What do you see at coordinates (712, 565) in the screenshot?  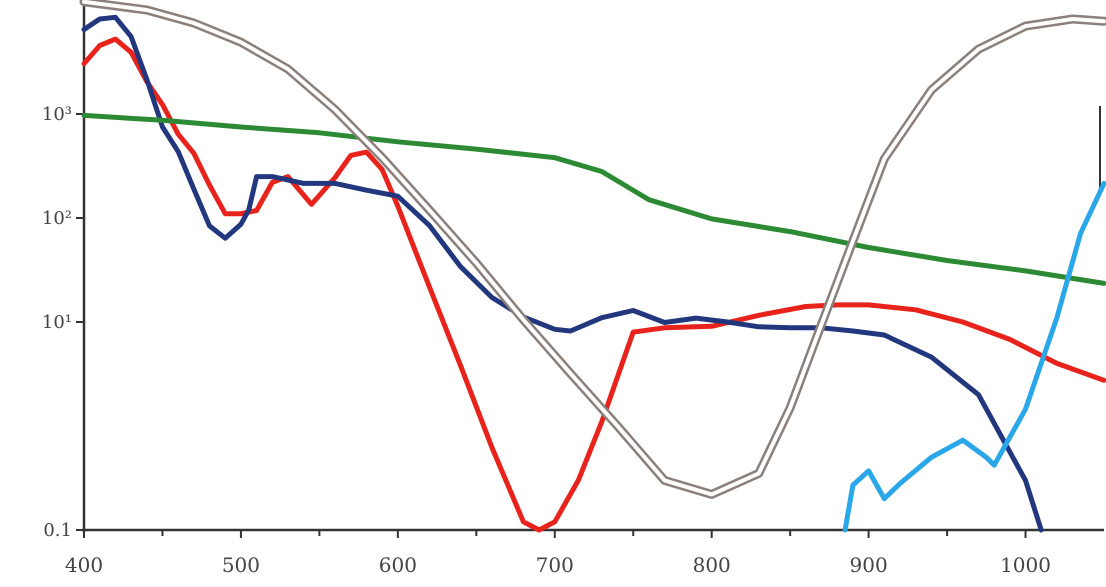 I see `x-tick-label: 800` at bounding box center [712, 565].